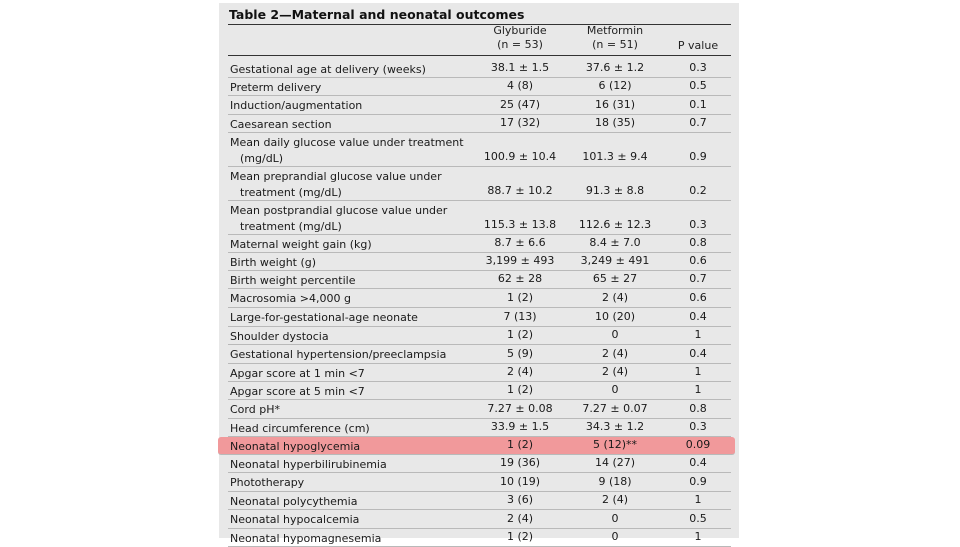 This screenshot has height=547, width=960. Describe the element at coordinates (339, 210) in the screenshot. I see `row-label-line1: Mean postprandial glucose value under` at that location.